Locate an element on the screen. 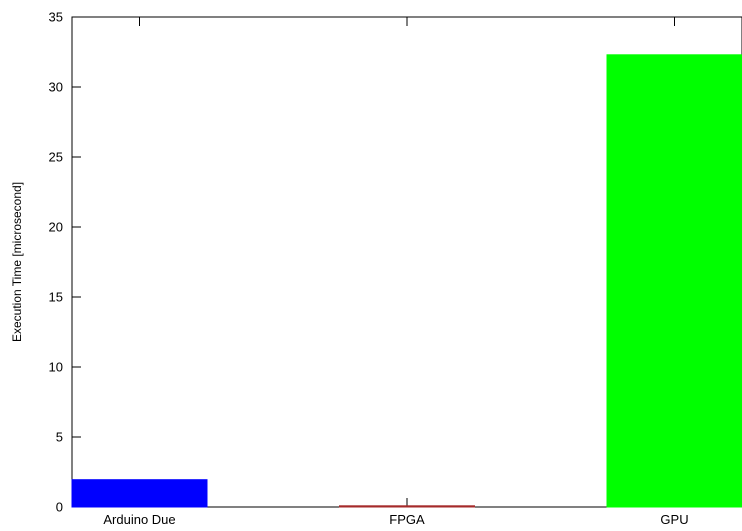 This screenshot has width=742, height=531. x-tick-label: FPGA is located at coordinates (407, 519).